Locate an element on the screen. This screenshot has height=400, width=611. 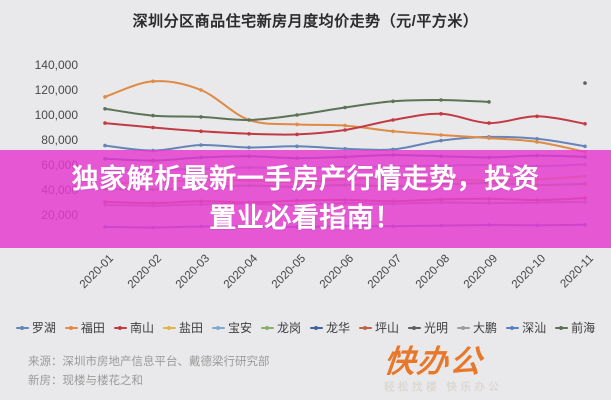
x-tick-label: 2020-04 is located at coordinates (241, 271).